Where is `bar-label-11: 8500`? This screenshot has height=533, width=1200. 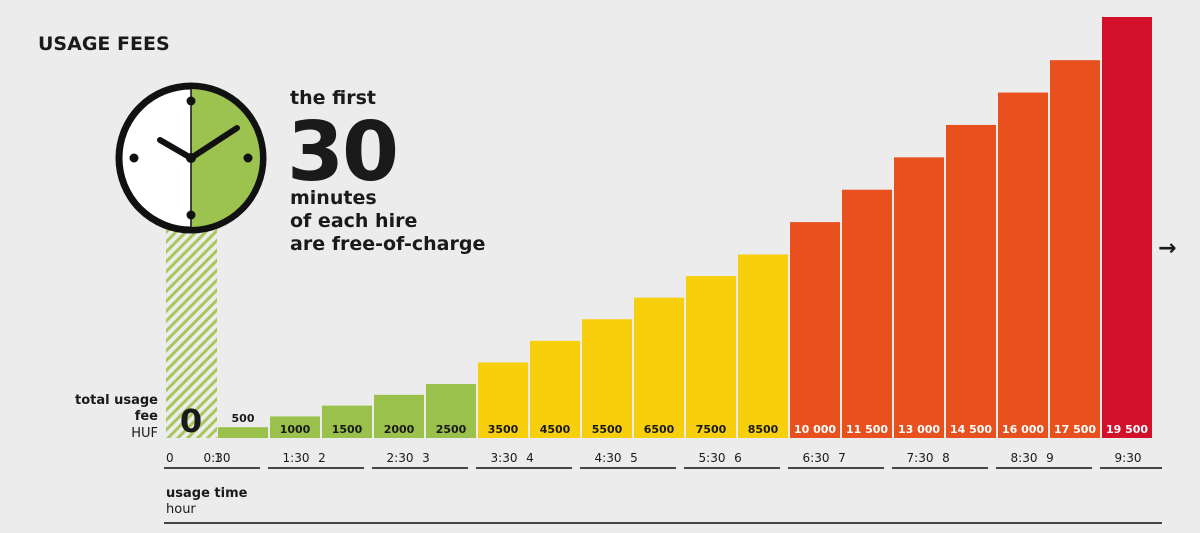 bar-label-11: 8500 is located at coordinates (763, 429).